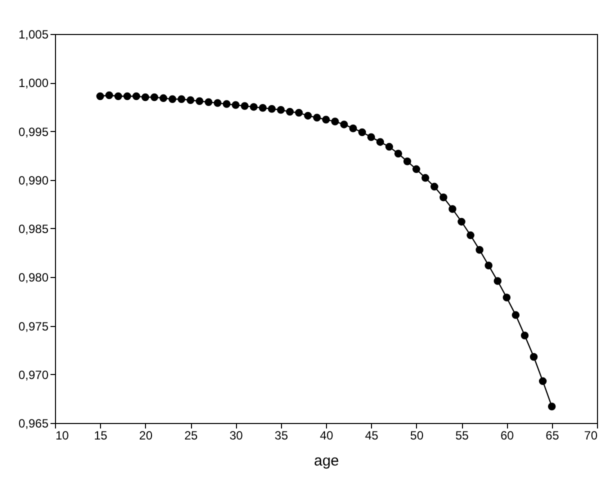  I want to click on x-tick-label: 25, so click(191, 435).